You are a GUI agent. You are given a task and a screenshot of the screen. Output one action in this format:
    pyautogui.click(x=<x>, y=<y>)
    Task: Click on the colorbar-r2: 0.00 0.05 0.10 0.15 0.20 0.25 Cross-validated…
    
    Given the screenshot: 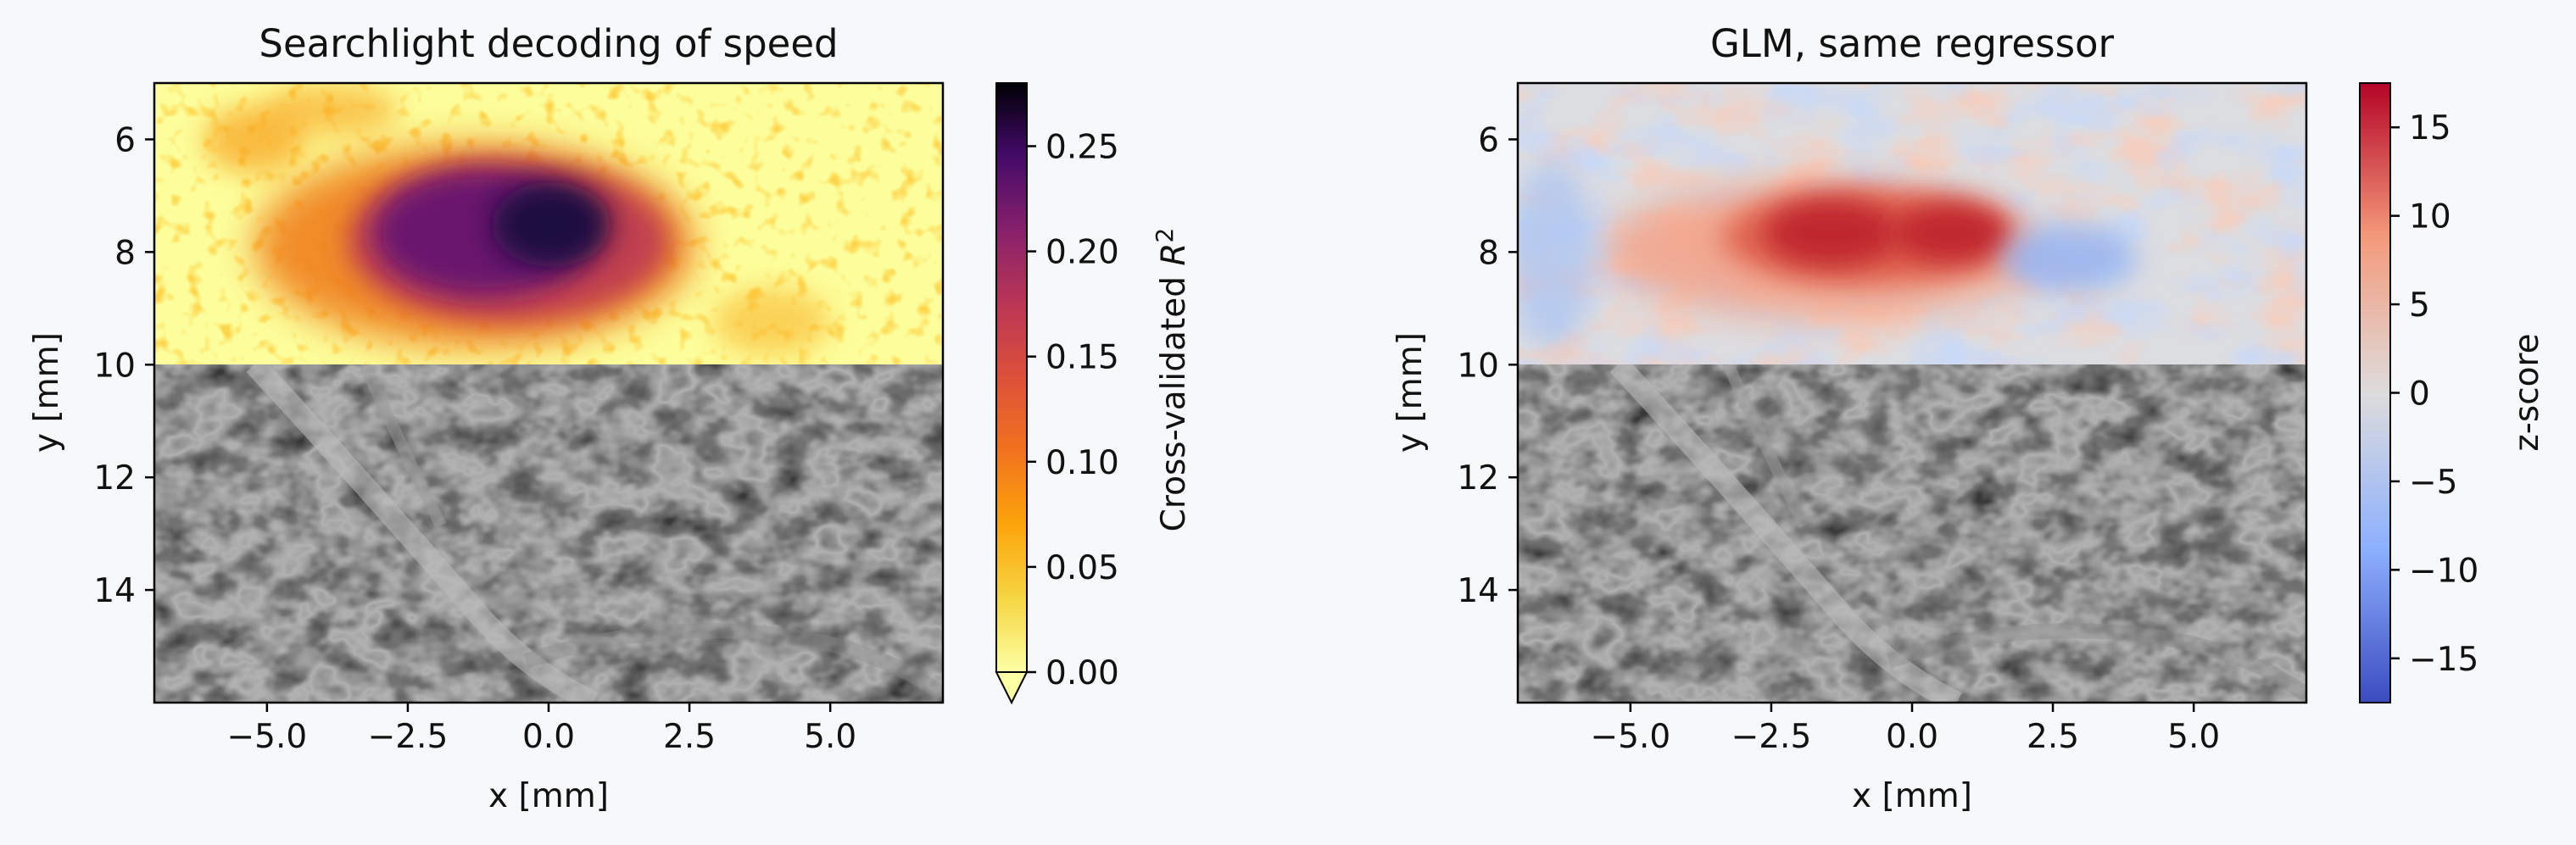 What is the action you would take?
    pyautogui.click(x=1094, y=393)
    